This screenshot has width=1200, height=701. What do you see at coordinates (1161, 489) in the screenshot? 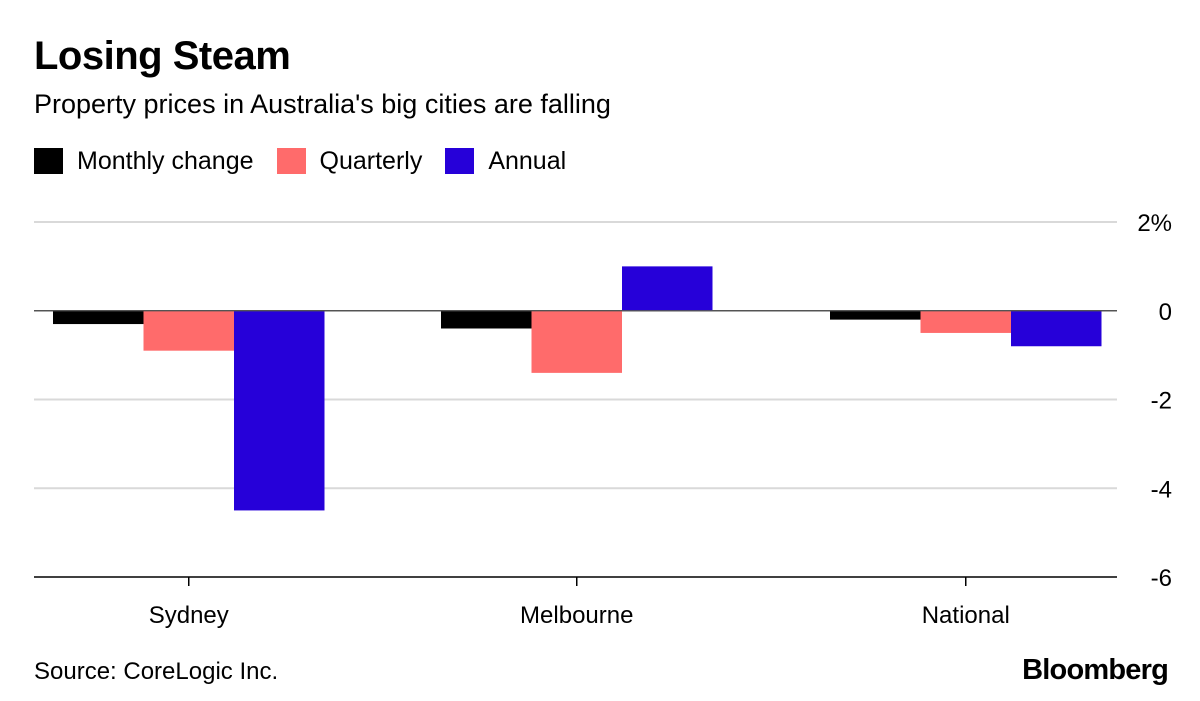
I see `y-tick-label: -4` at bounding box center [1161, 489].